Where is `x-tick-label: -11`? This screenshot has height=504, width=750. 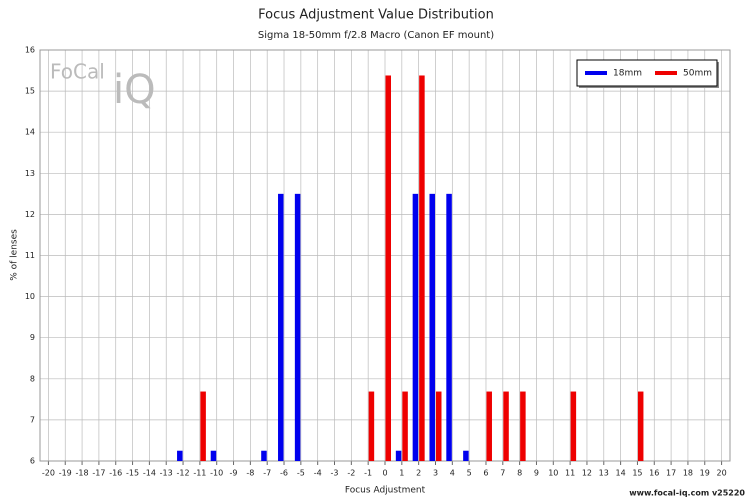
x-tick-label: -11 is located at coordinates (199, 473).